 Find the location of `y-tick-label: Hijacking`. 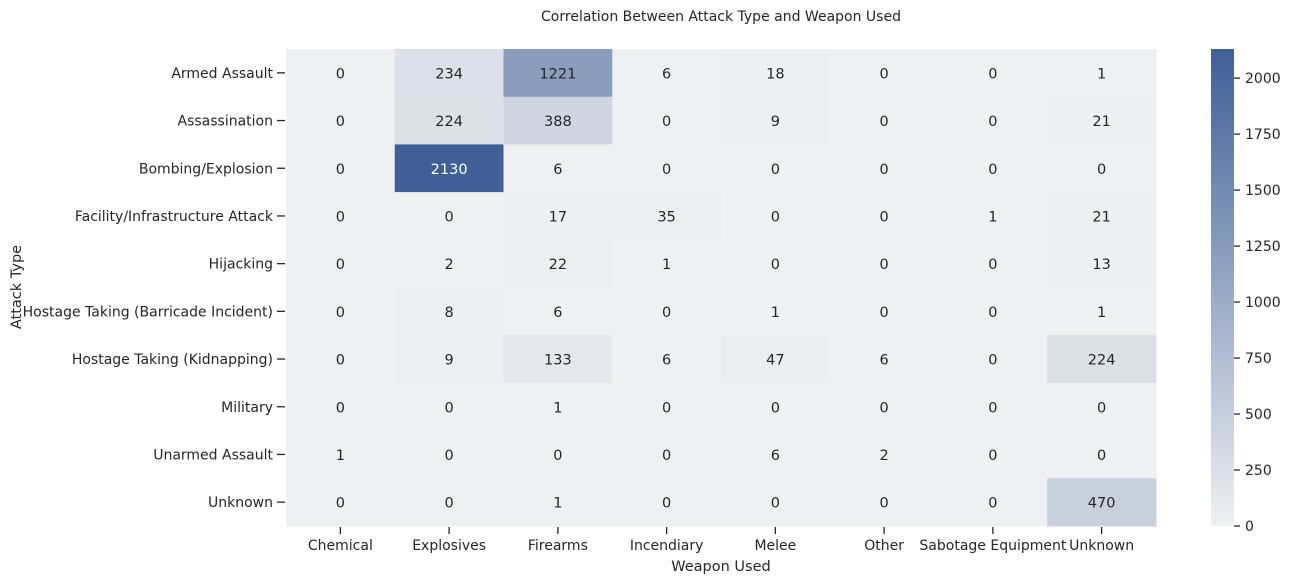

y-tick-label: Hijacking is located at coordinates (241, 265).